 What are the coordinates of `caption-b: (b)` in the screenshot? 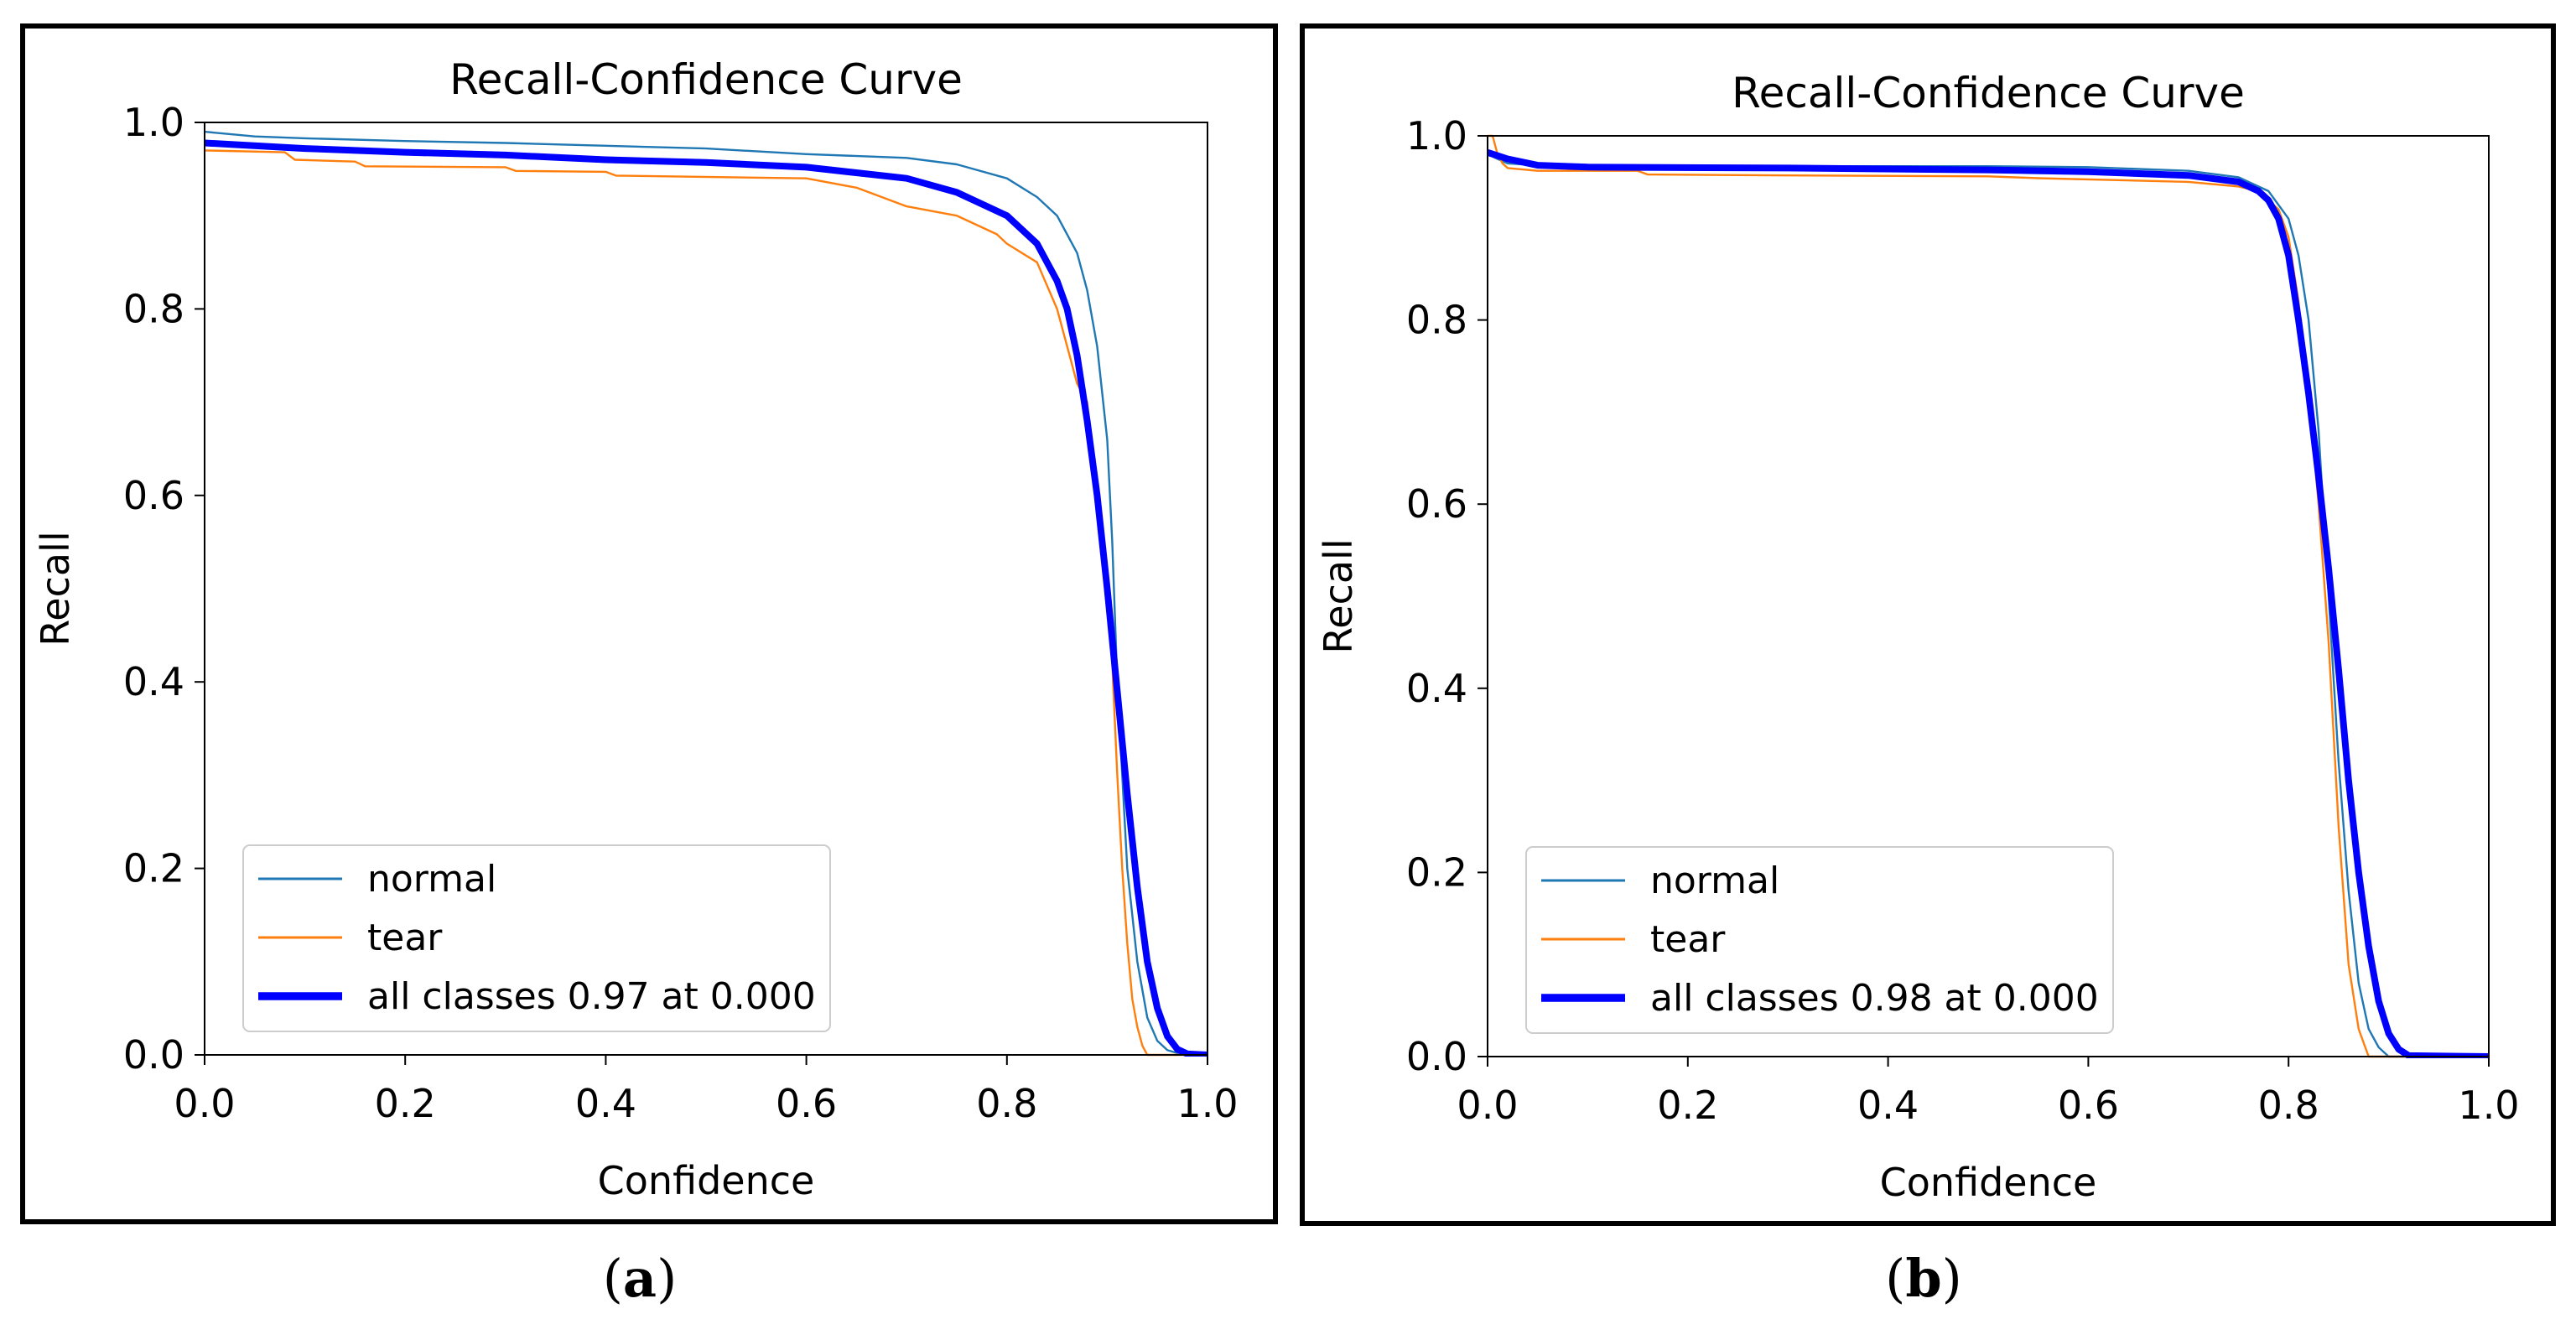 It's located at (1923, 1278).